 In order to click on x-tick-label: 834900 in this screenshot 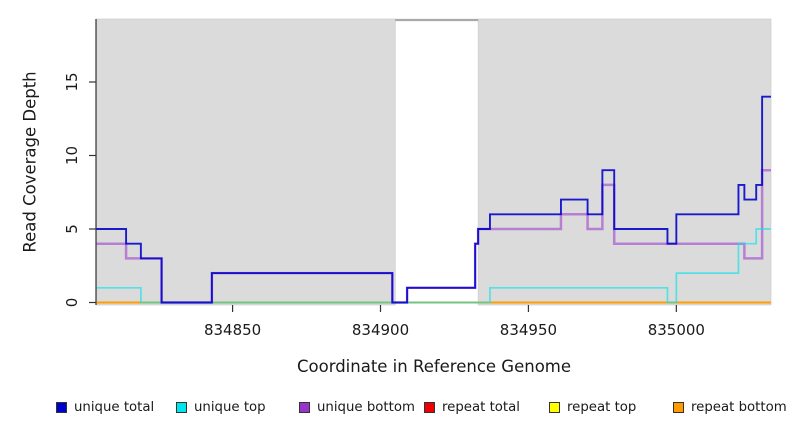, I will do `click(380, 330)`.